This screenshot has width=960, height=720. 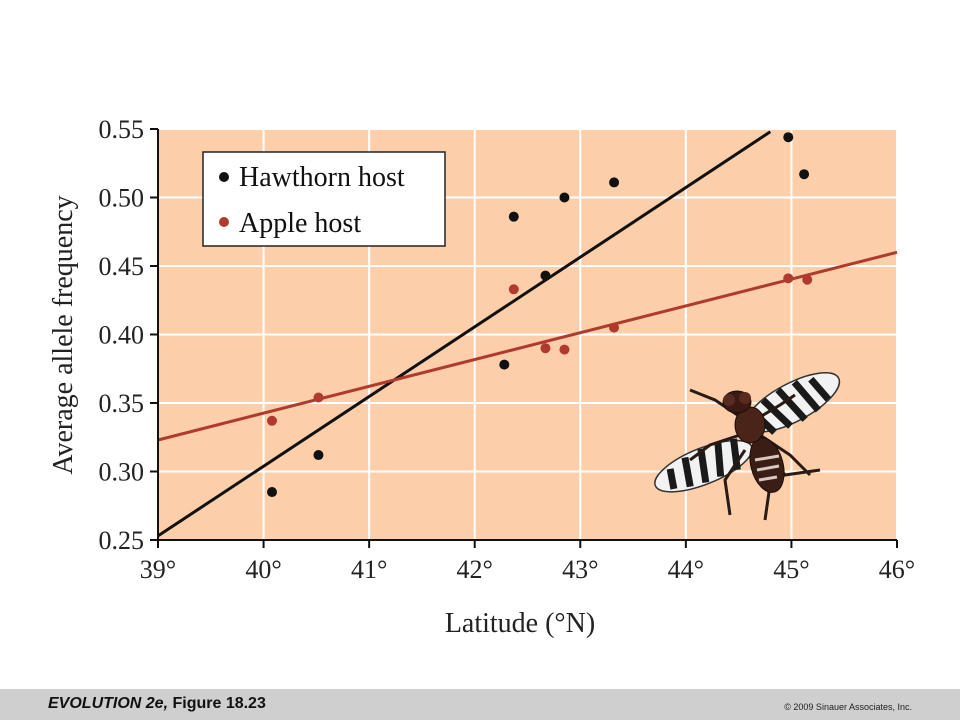 I want to click on x-tick-label: 46°, so click(x=897, y=569).